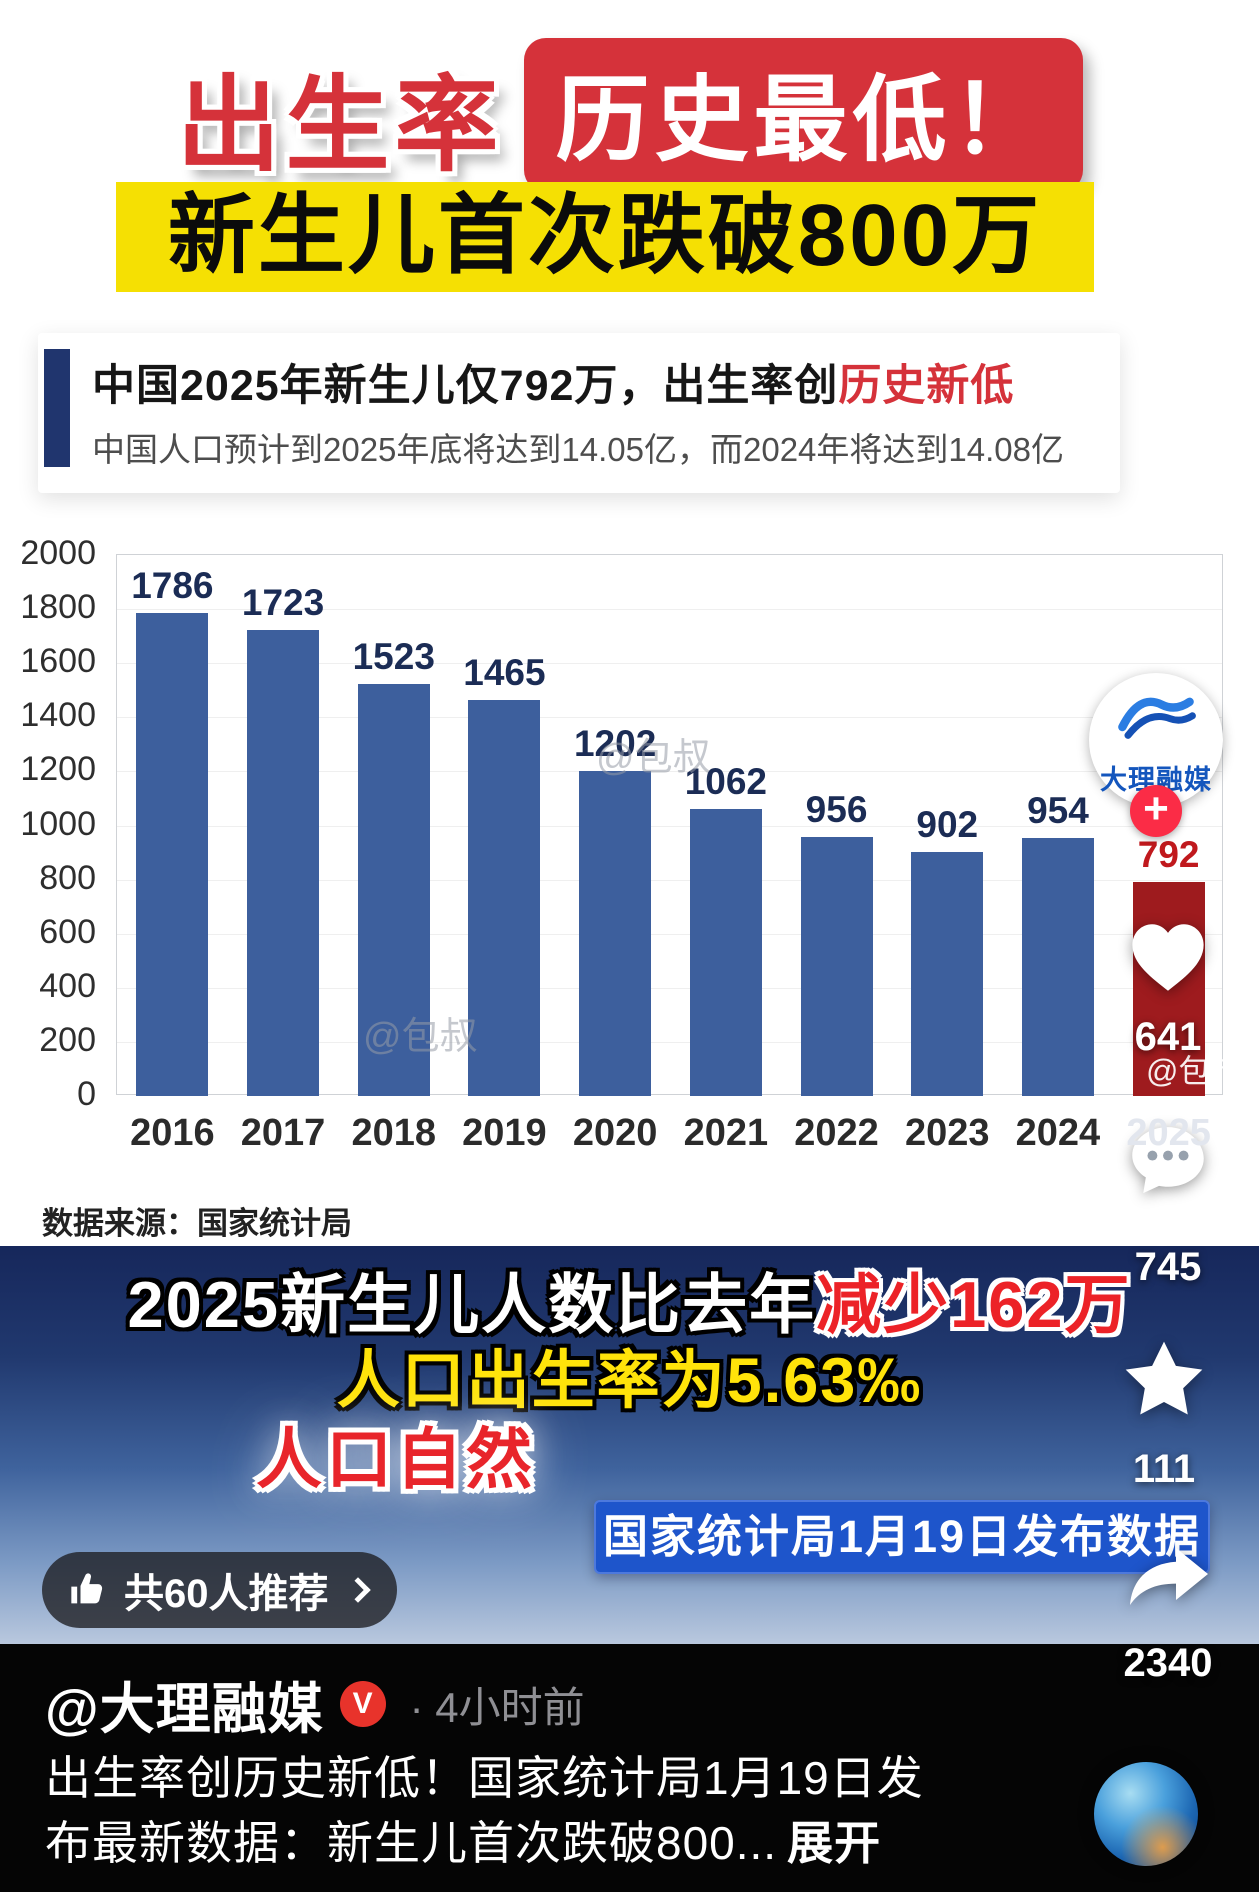 Image resolution: width=1259 pixels, height=1892 pixels. What do you see at coordinates (465, 386) in the screenshot?
I see `headline-text: 中国2025年新生儿仅792万，出生率创` at bounding box center [465, 386].